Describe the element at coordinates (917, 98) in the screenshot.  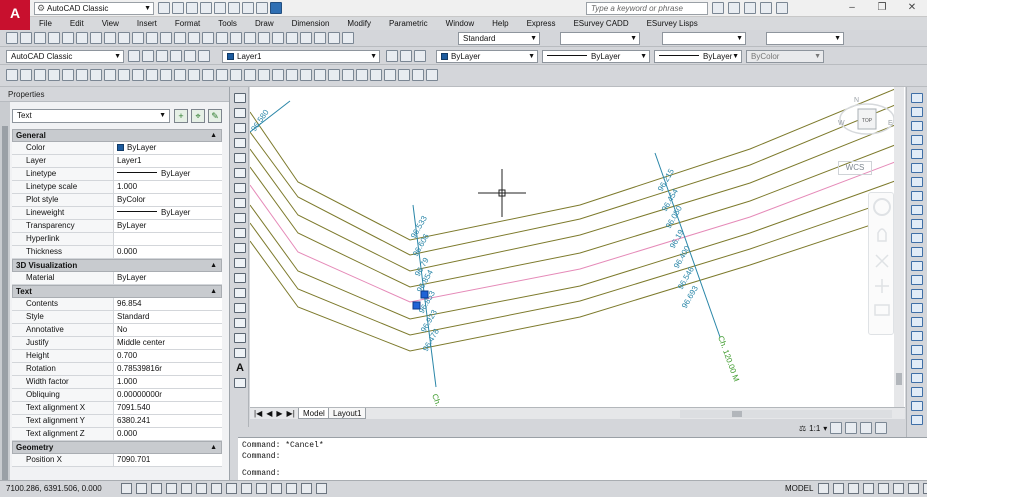
I see `erase-icon` at that location.